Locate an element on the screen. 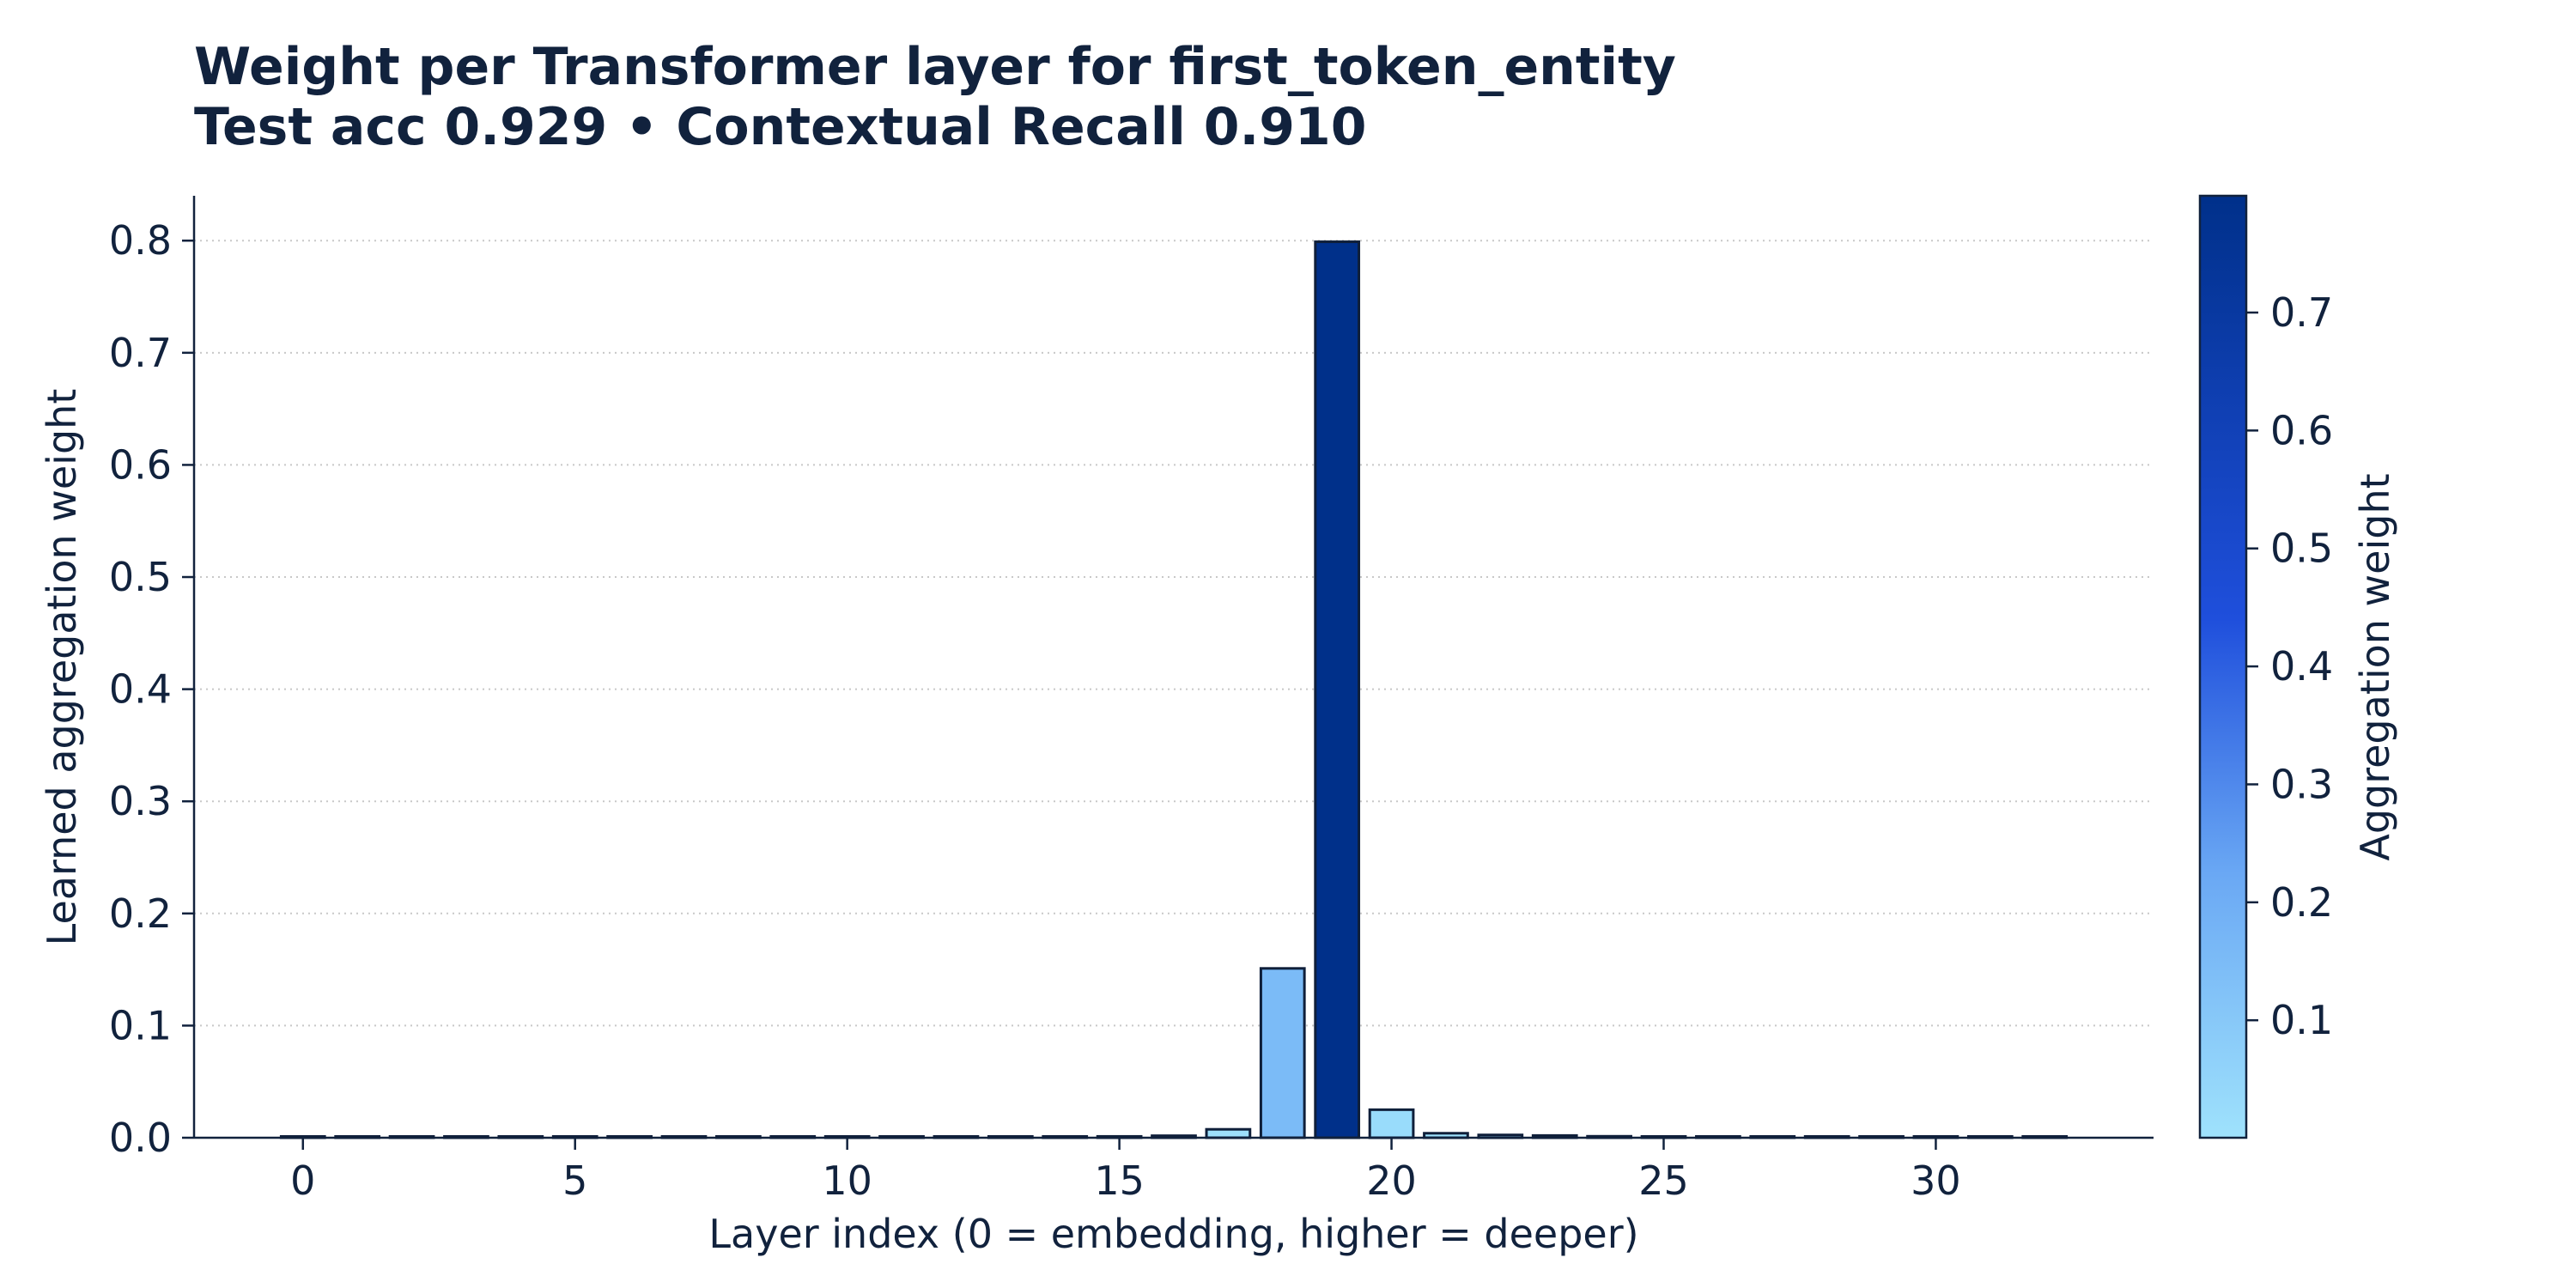 The width and height of the screenshot is (2576, 1288). colorbar-tick-label: 0.7 is located at coordinates (2302, 312).